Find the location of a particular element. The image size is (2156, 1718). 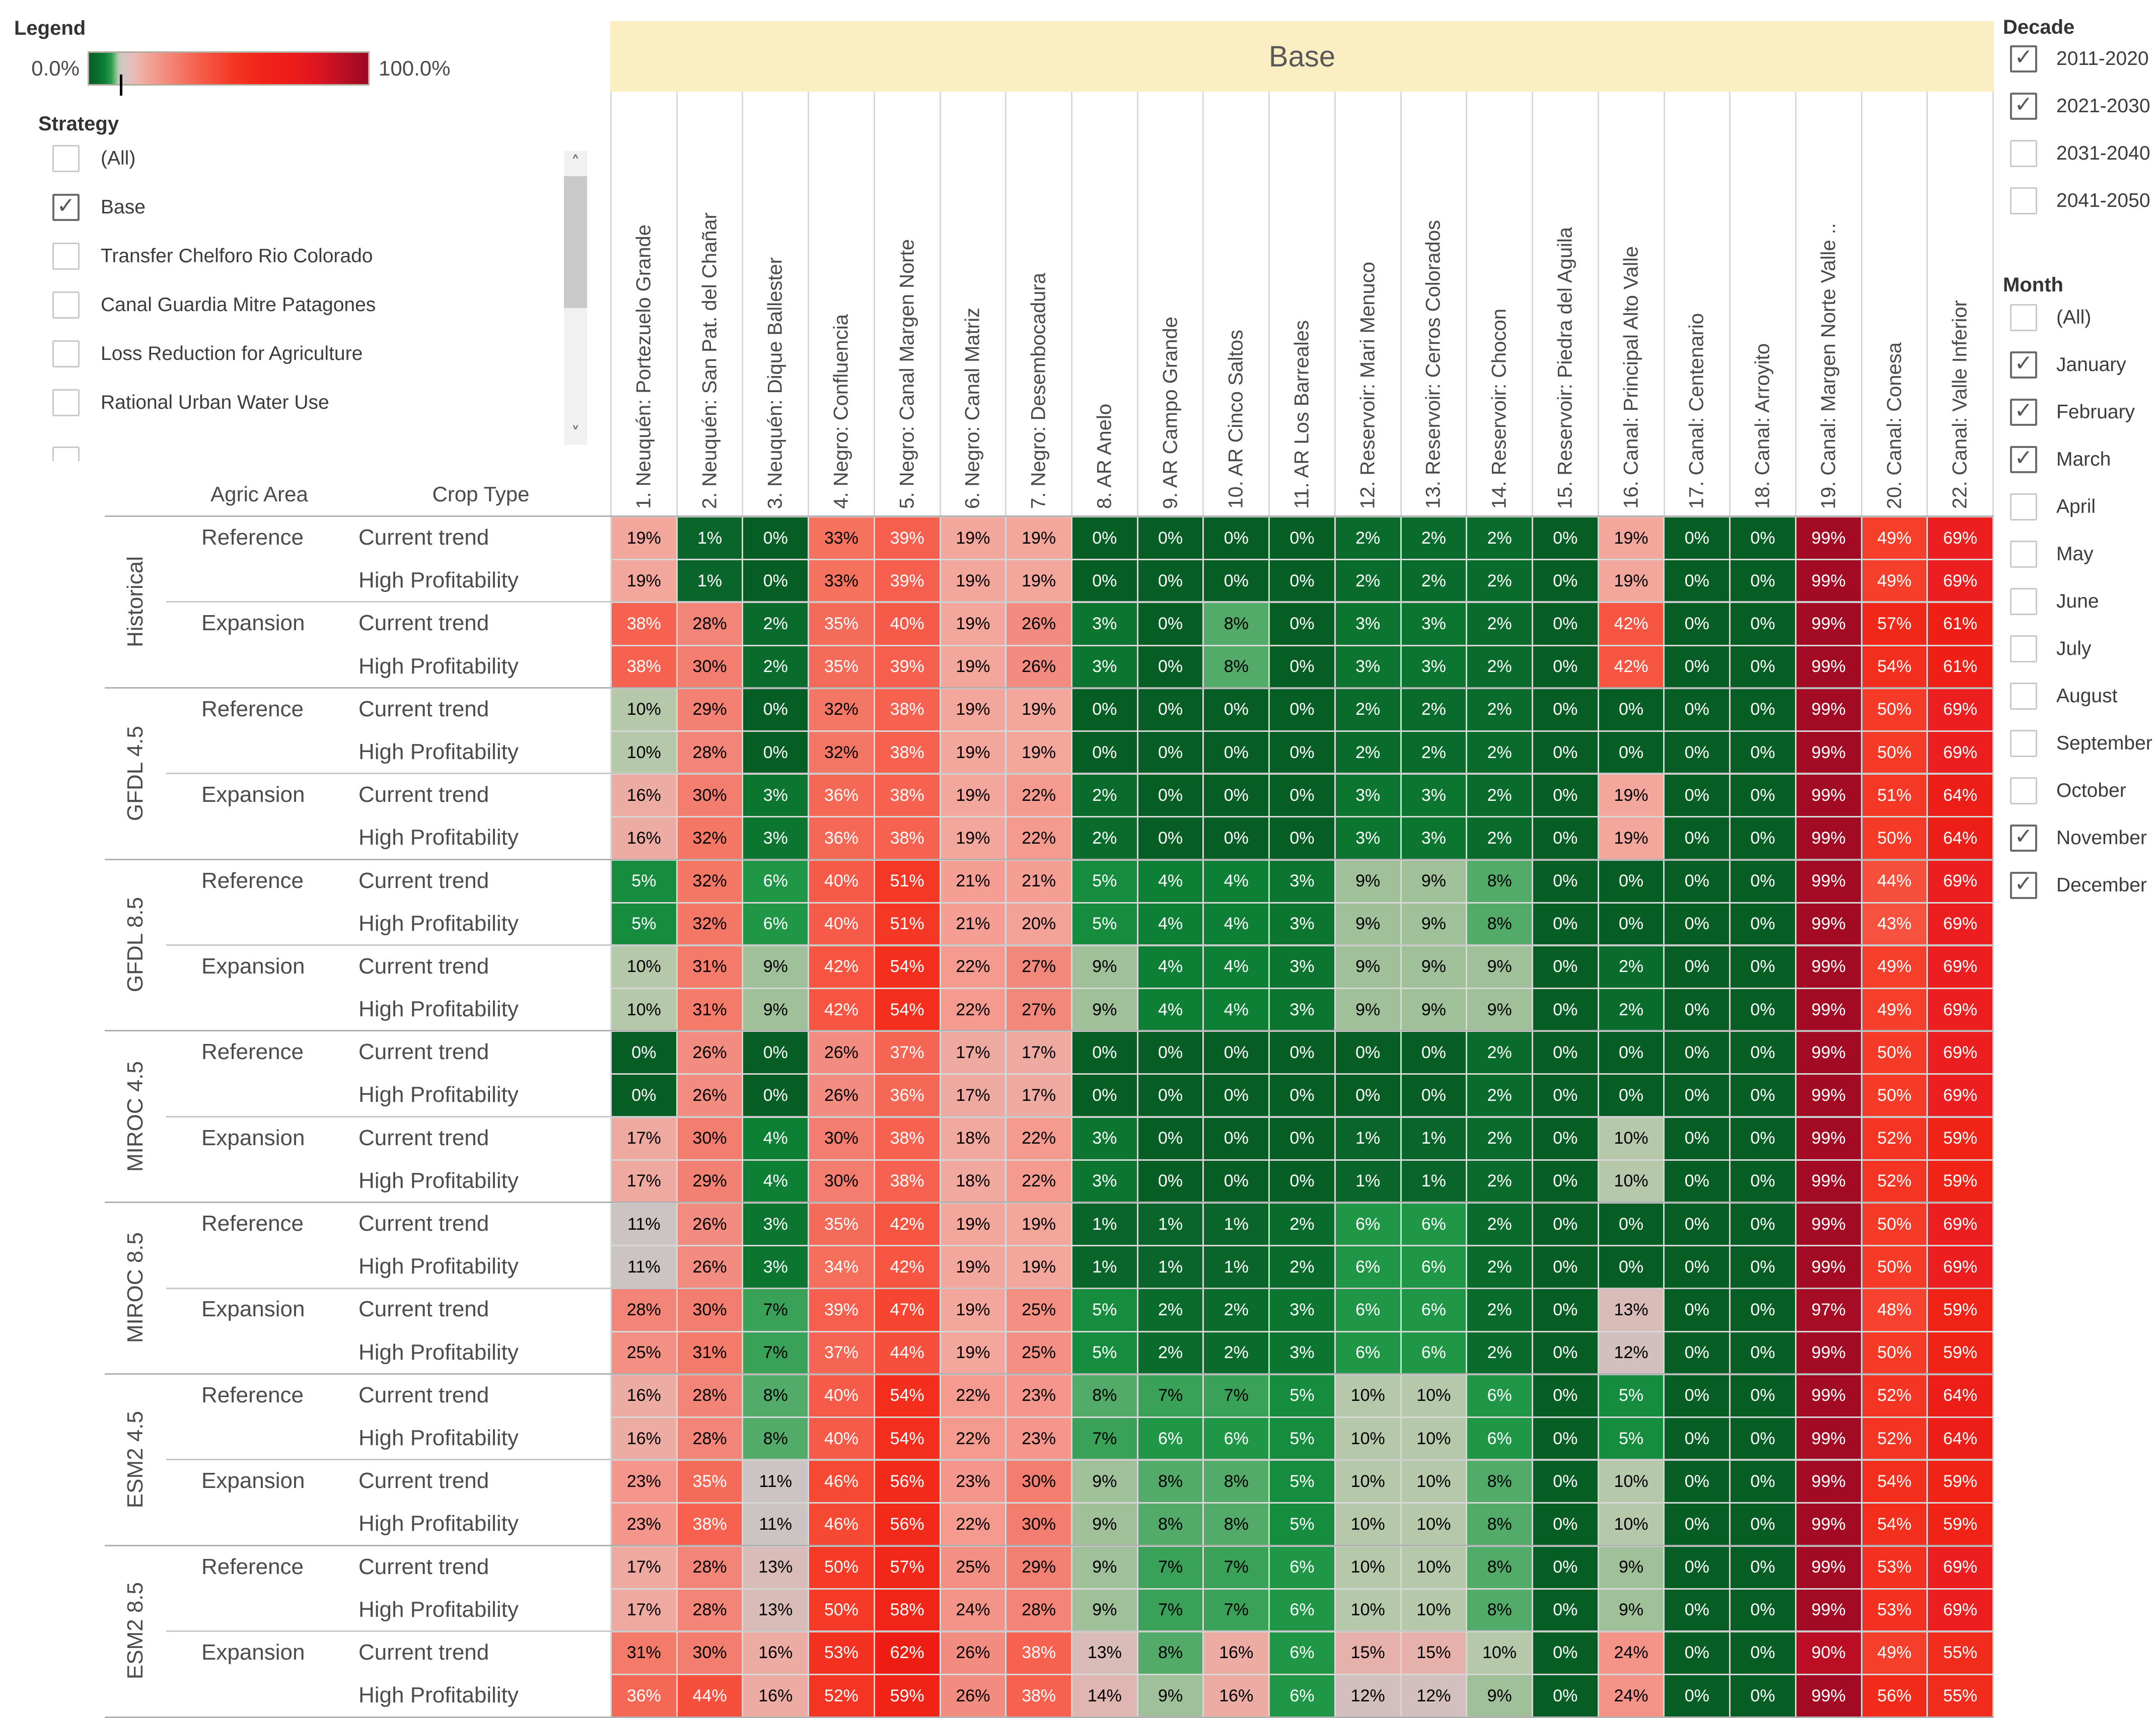

strategy-item-rational-urban-water-use: Rational Urban Water Use is located at coordinates (299, 402).